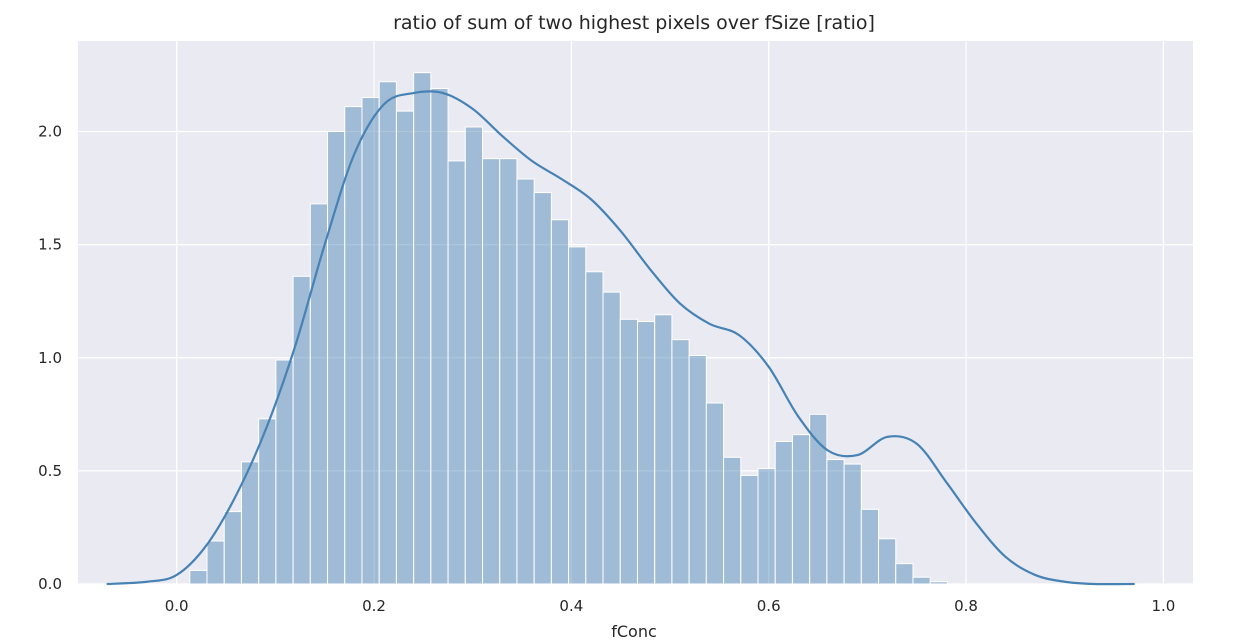 The height and width of the screenshot is (644, 1242). Describe the element at coordinates (177, 606) in the screenshot. I see `x-tick-label: 0.0` at that location.